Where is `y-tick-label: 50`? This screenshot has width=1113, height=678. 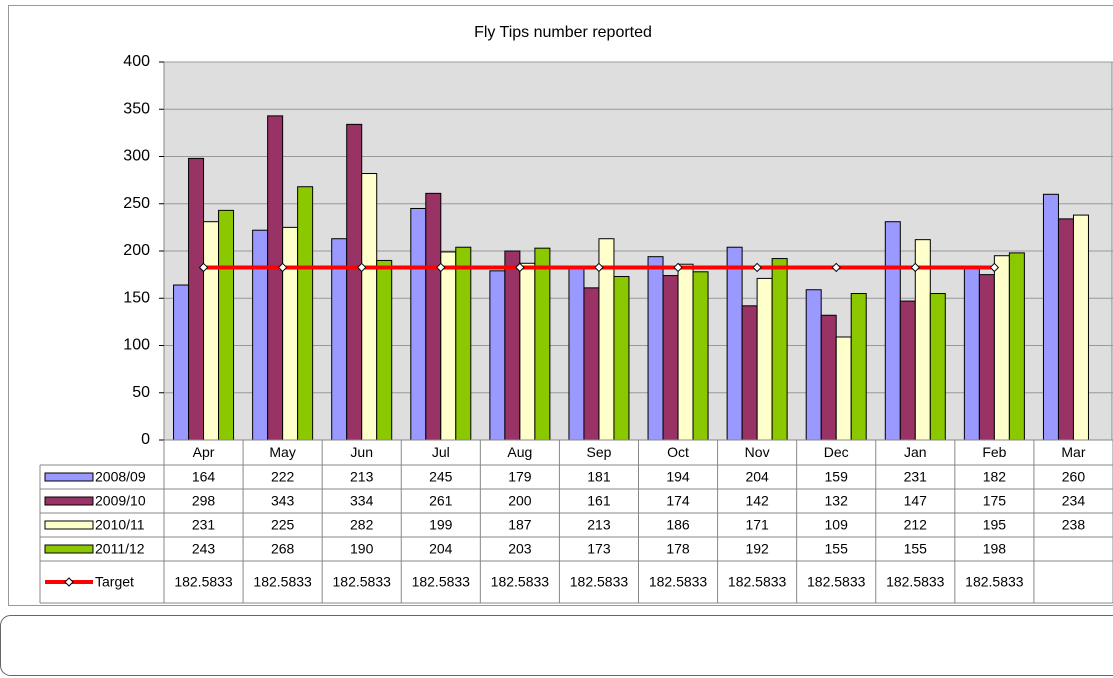 y-tick-label: 50 is located at coordinates (141, 392).